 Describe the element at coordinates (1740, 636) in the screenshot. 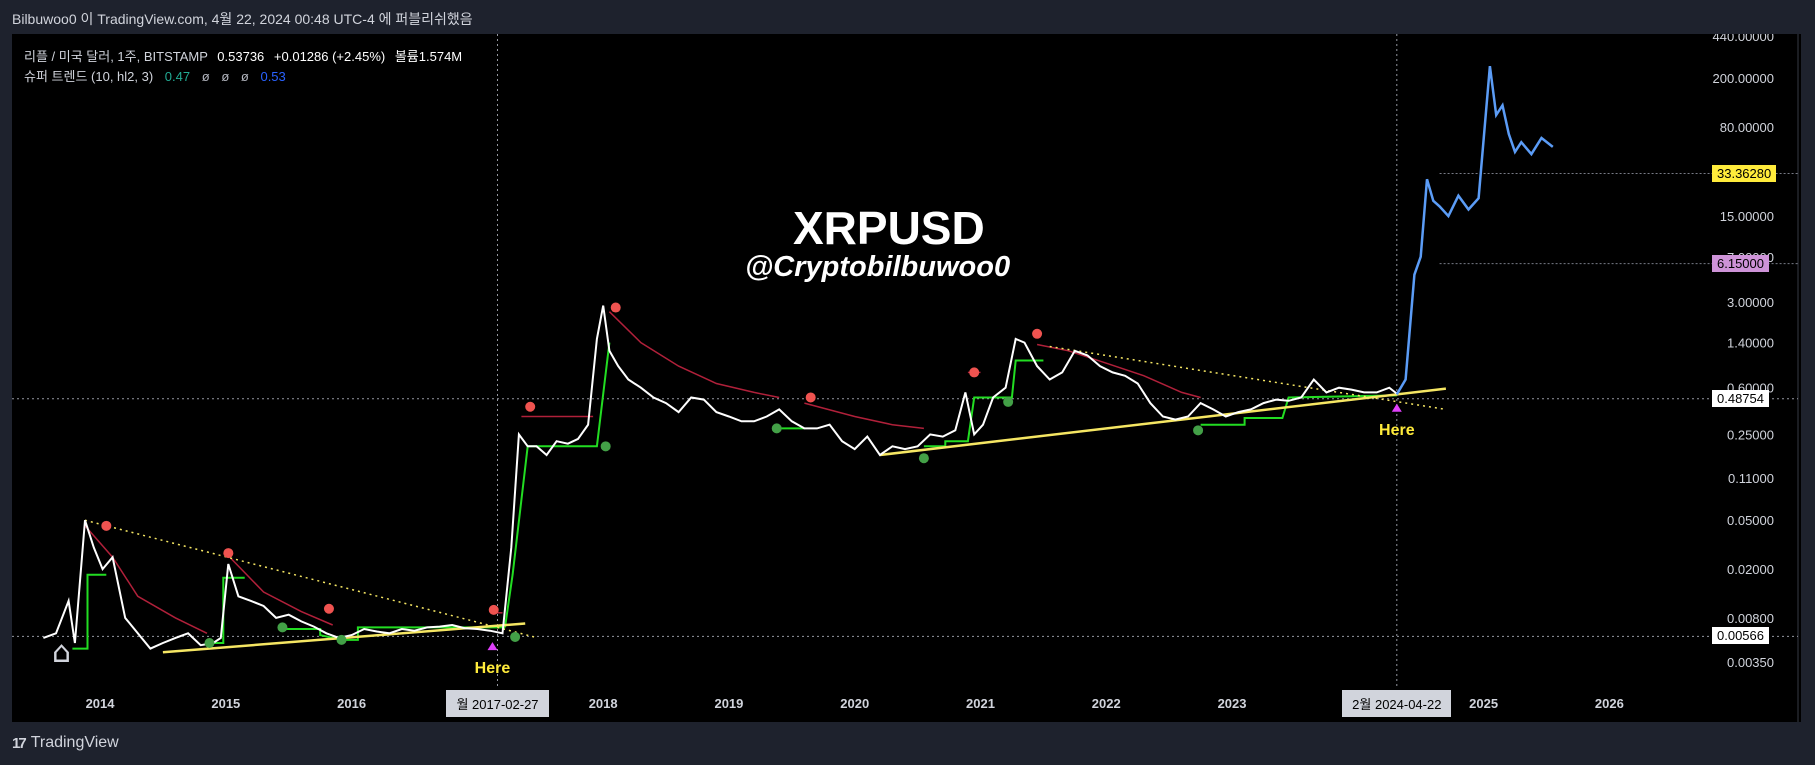

I see `price-tag: 0.00566` at that location.